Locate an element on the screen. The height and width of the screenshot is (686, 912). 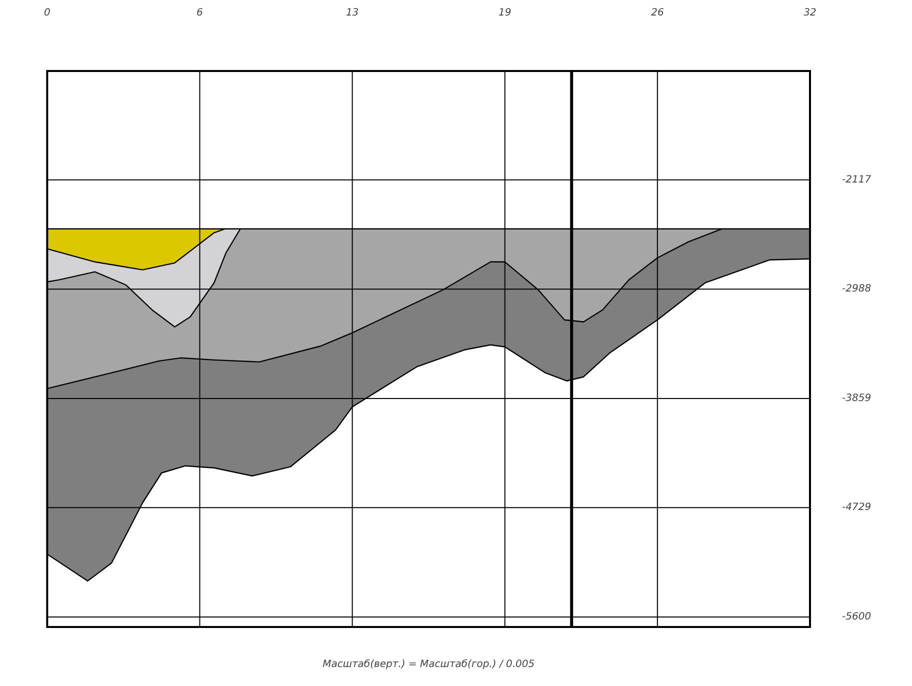
y-tick-label: -5600 is located at coordinates (857, 617).